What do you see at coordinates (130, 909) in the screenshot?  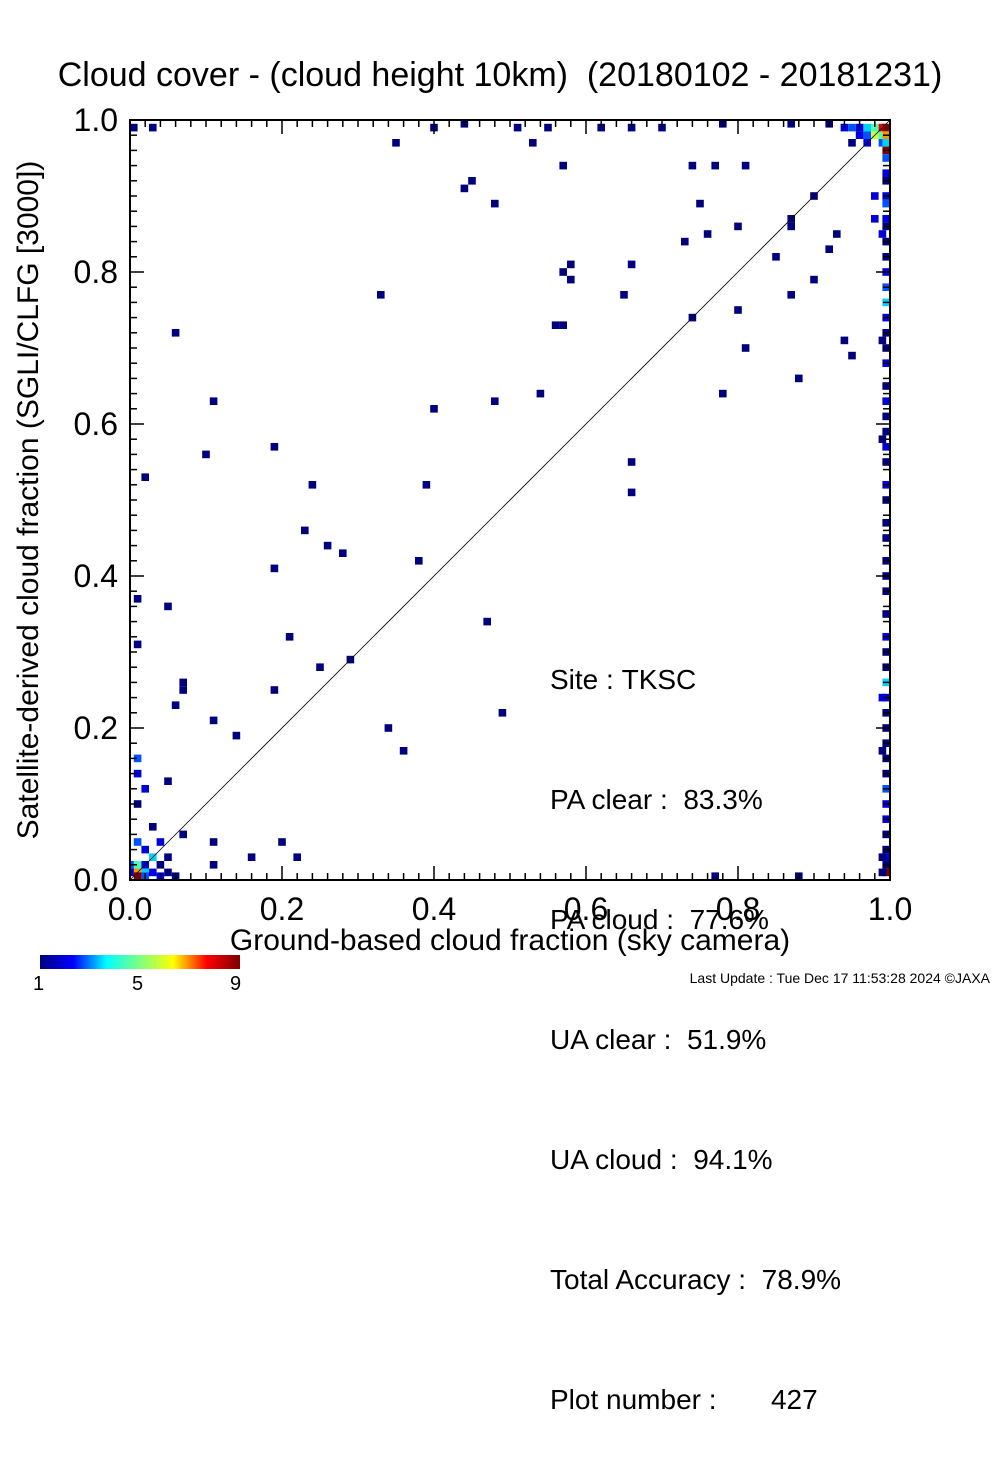 I see `x-tick-label: 0.0` at bounding box center [130, 909].